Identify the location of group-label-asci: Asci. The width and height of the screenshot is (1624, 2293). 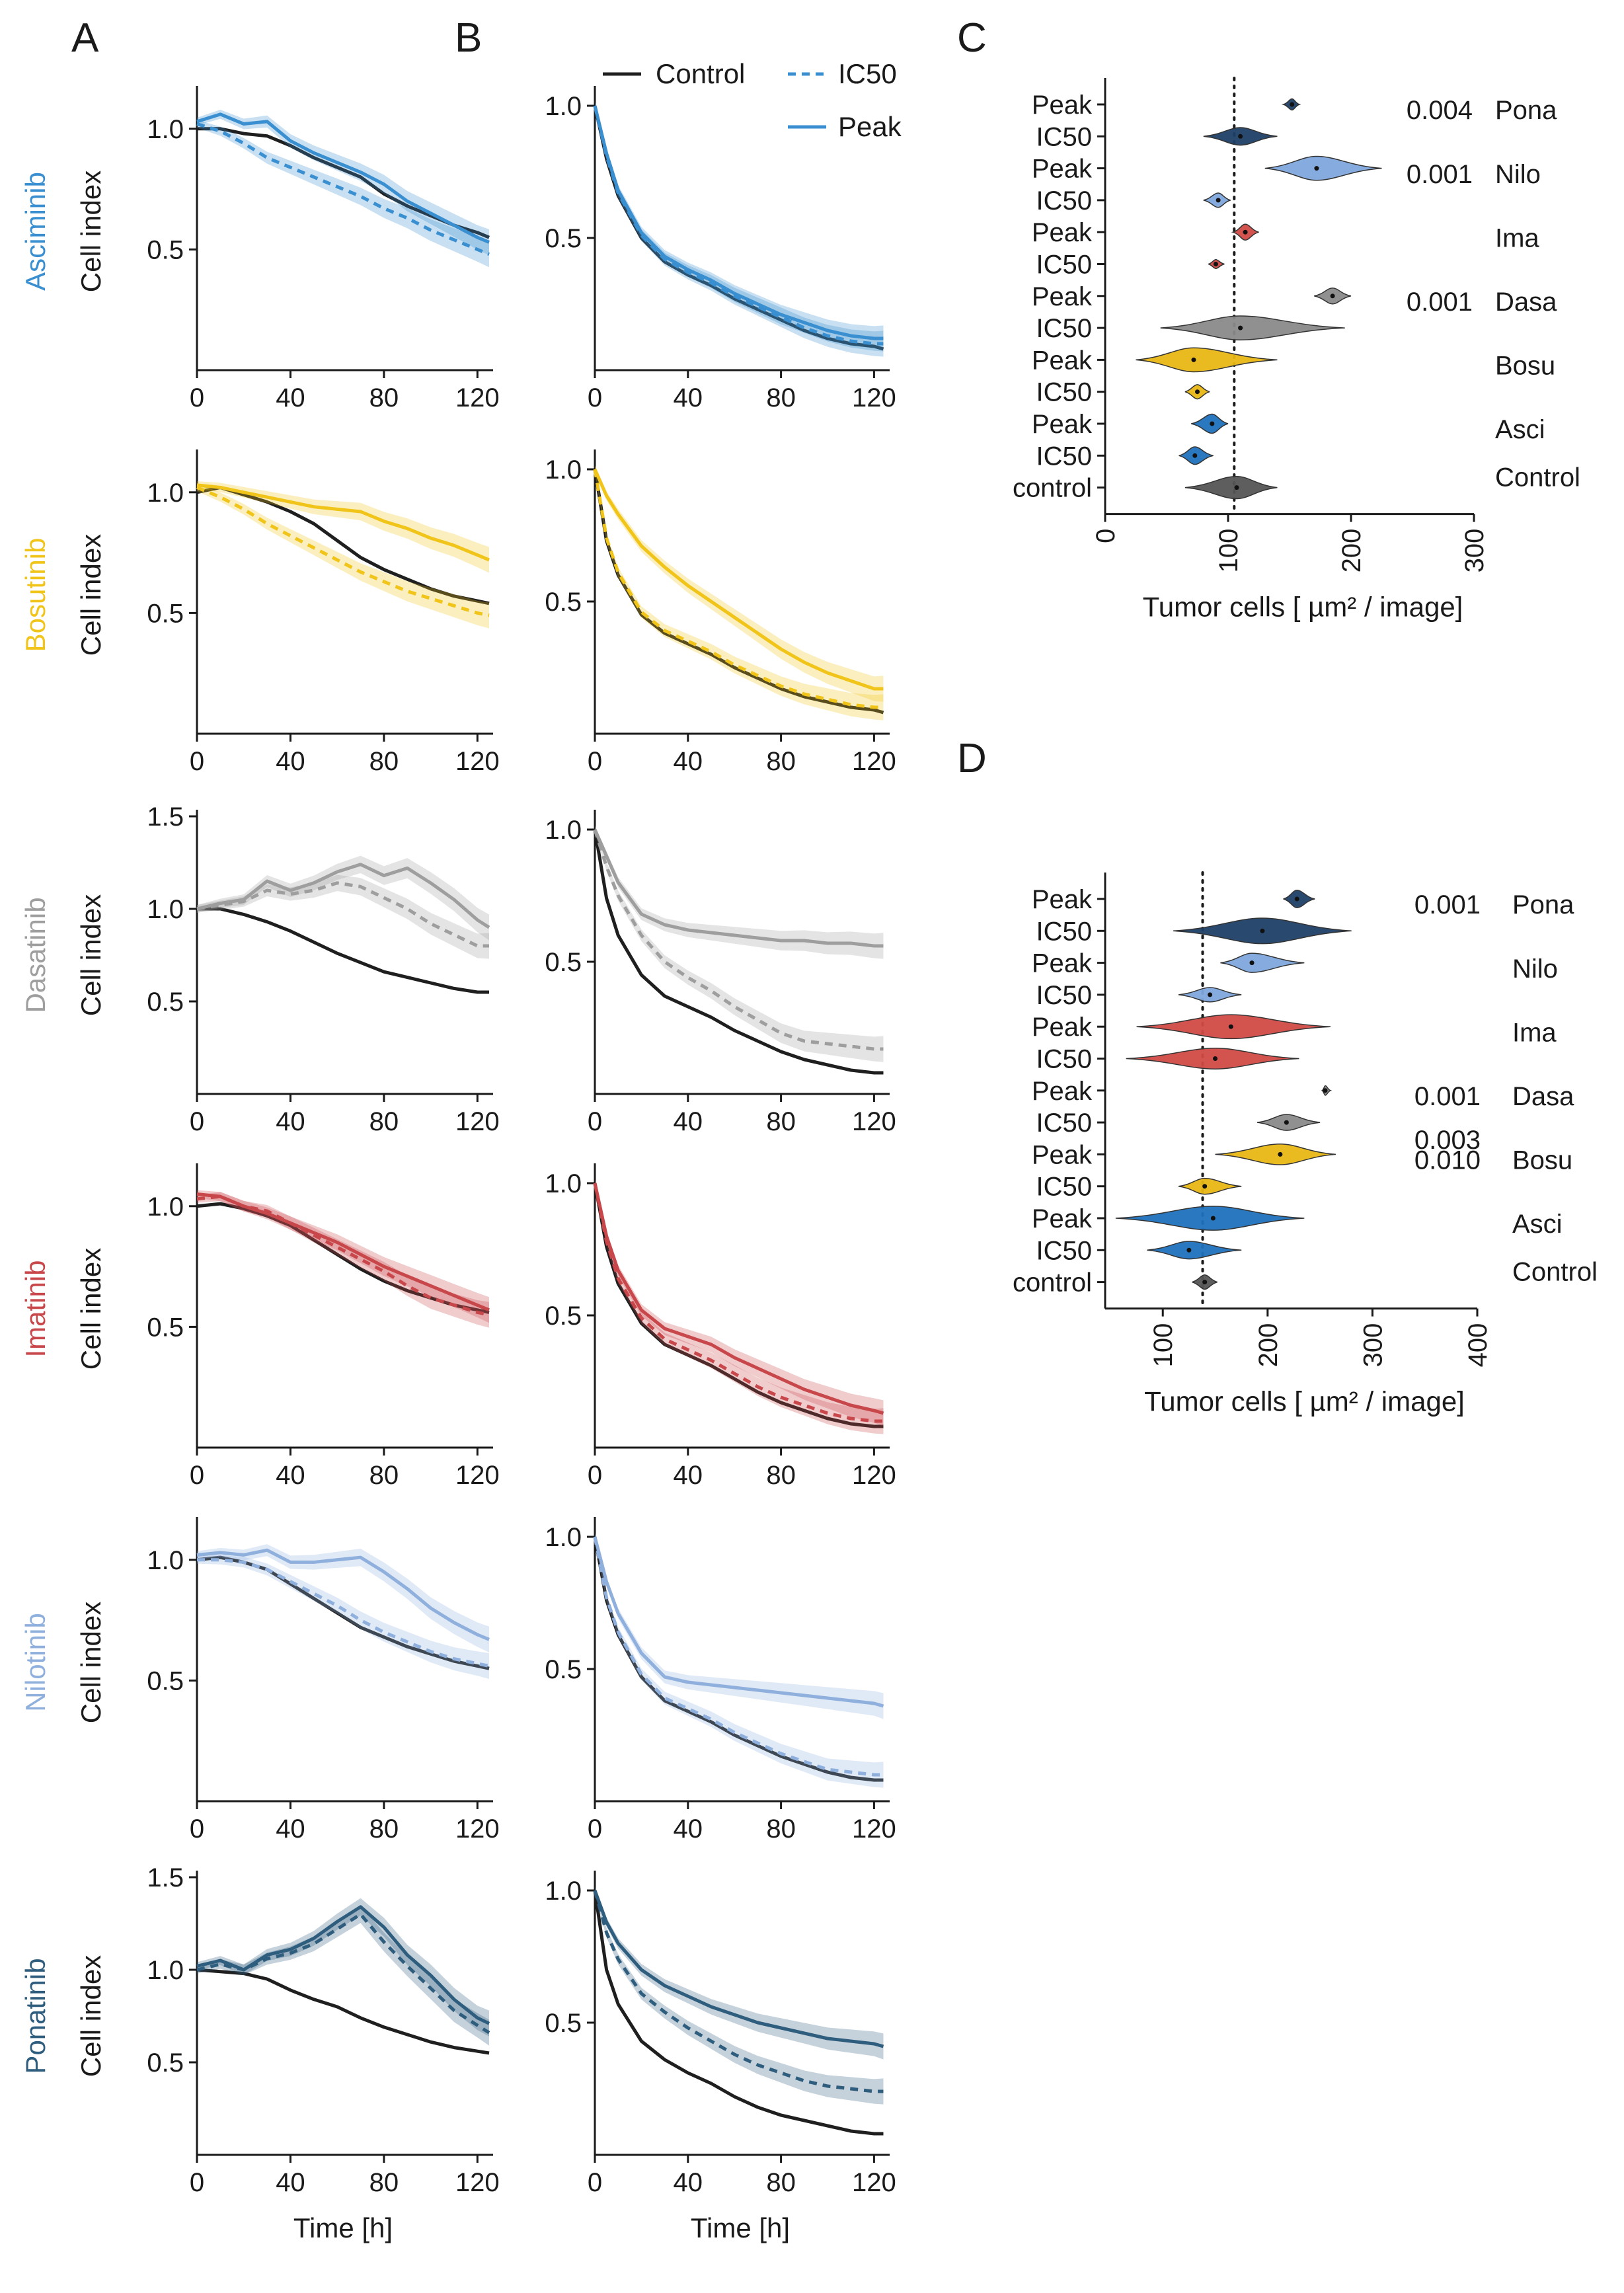
(1520, 429).